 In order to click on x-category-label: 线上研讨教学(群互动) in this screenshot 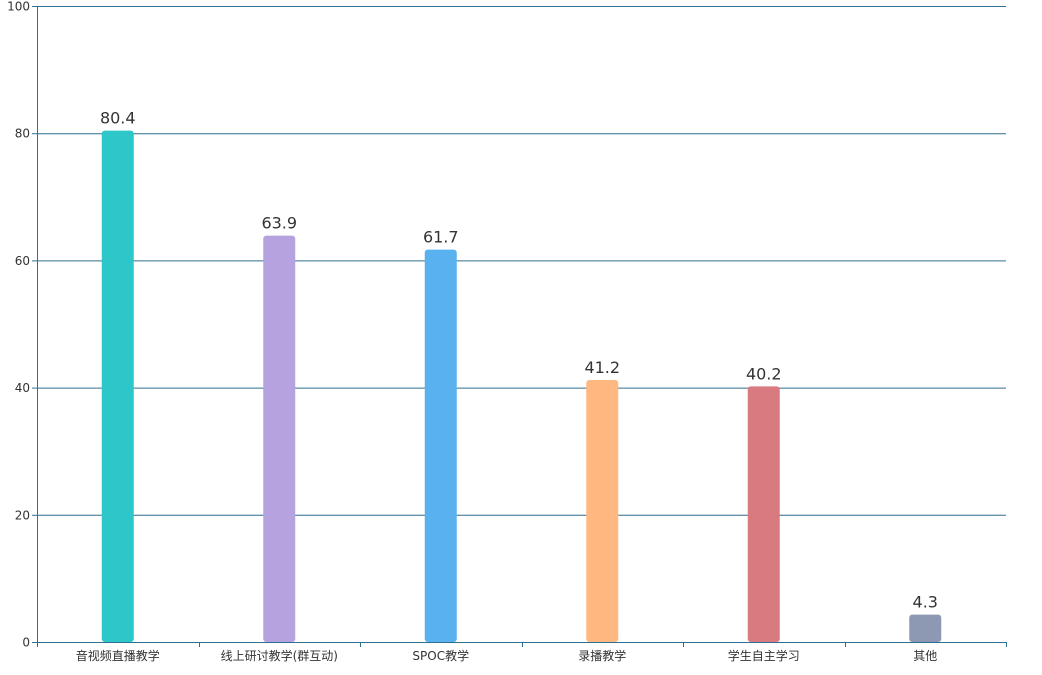, I will do `click(279, 655)`.